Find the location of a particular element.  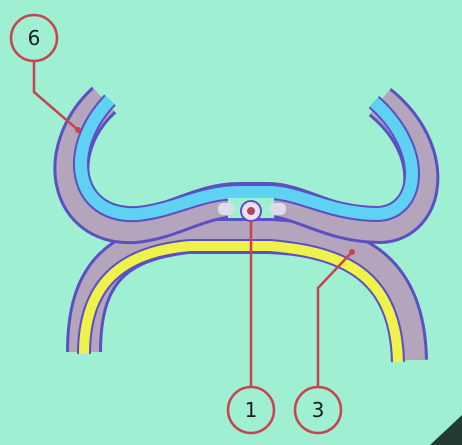

callout-6: 6 is located at coordinates (45, 73).